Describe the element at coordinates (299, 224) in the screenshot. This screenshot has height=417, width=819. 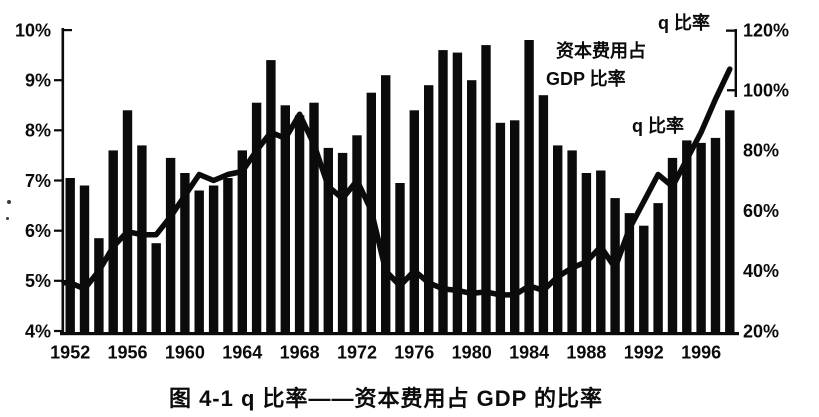
I see `bar-1968` at that location.